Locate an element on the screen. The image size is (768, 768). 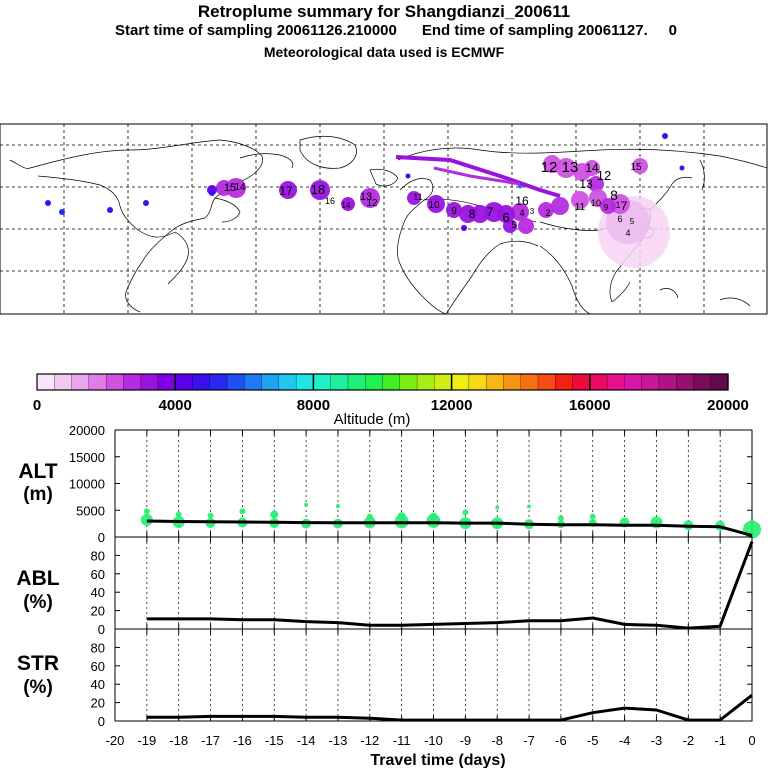
plume-trajectory is located at coordinates (477, 176).